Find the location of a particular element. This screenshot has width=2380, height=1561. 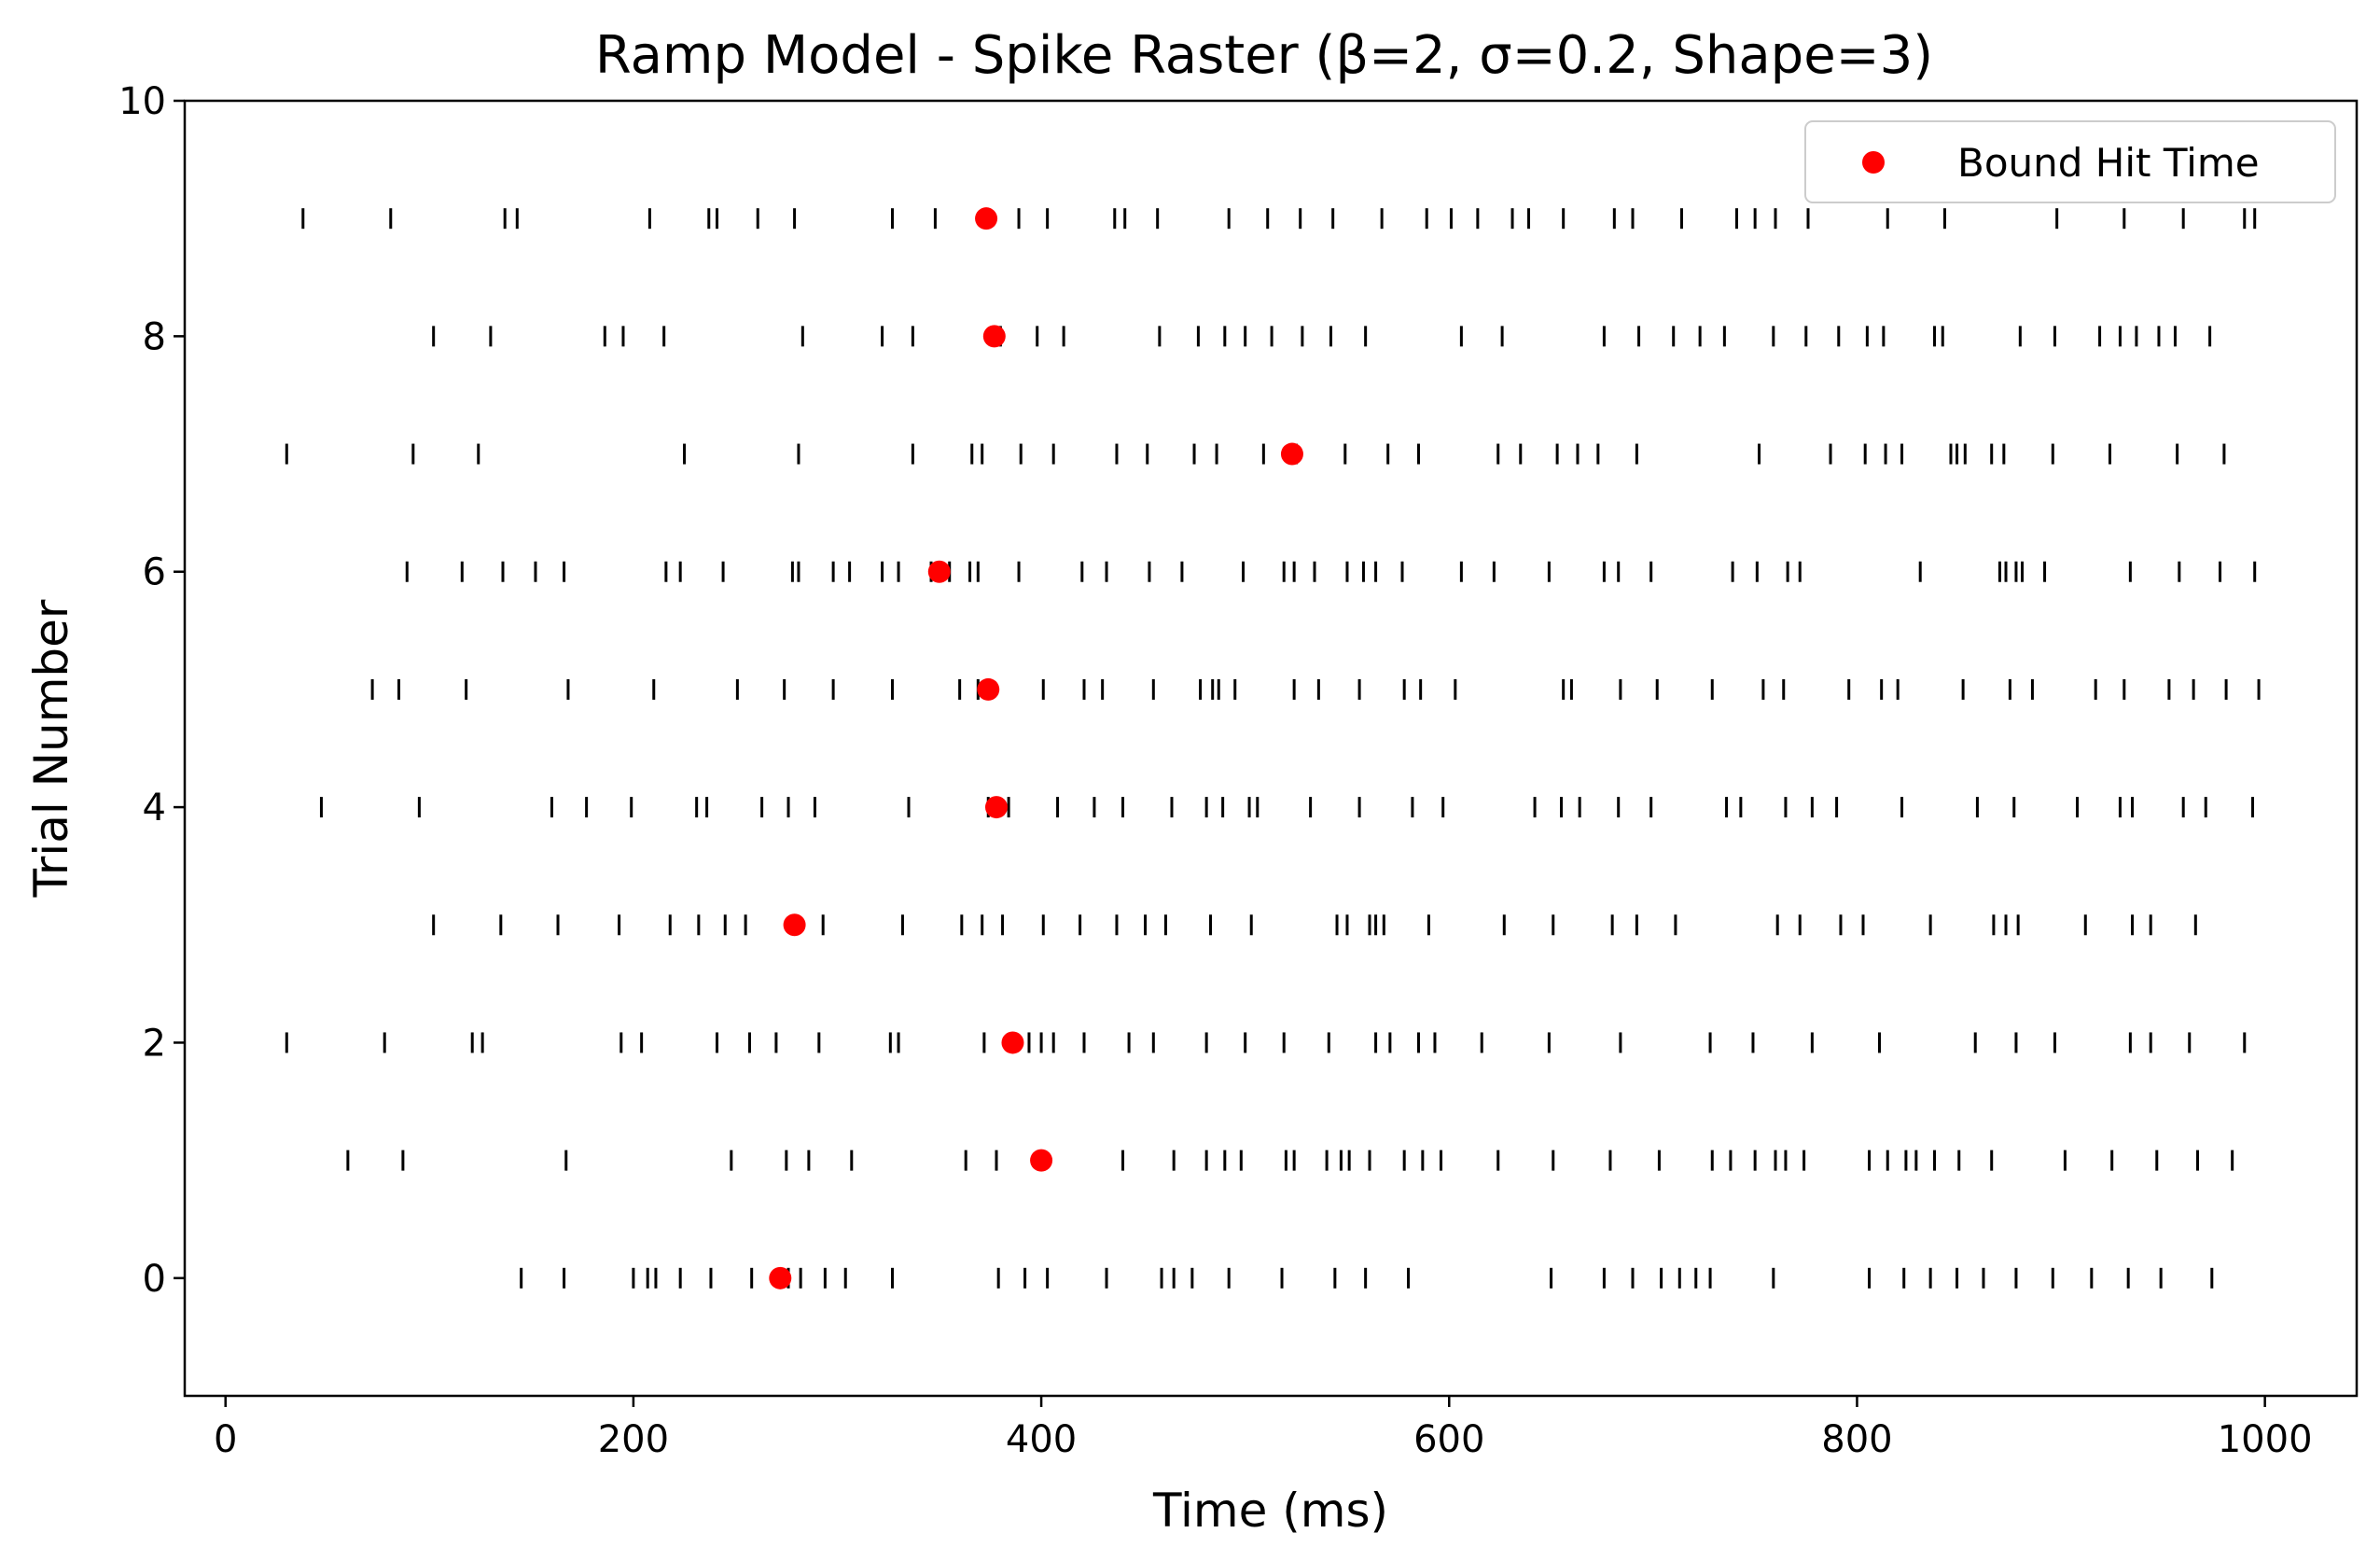

legend-box is located at coordinates (2070, 161).